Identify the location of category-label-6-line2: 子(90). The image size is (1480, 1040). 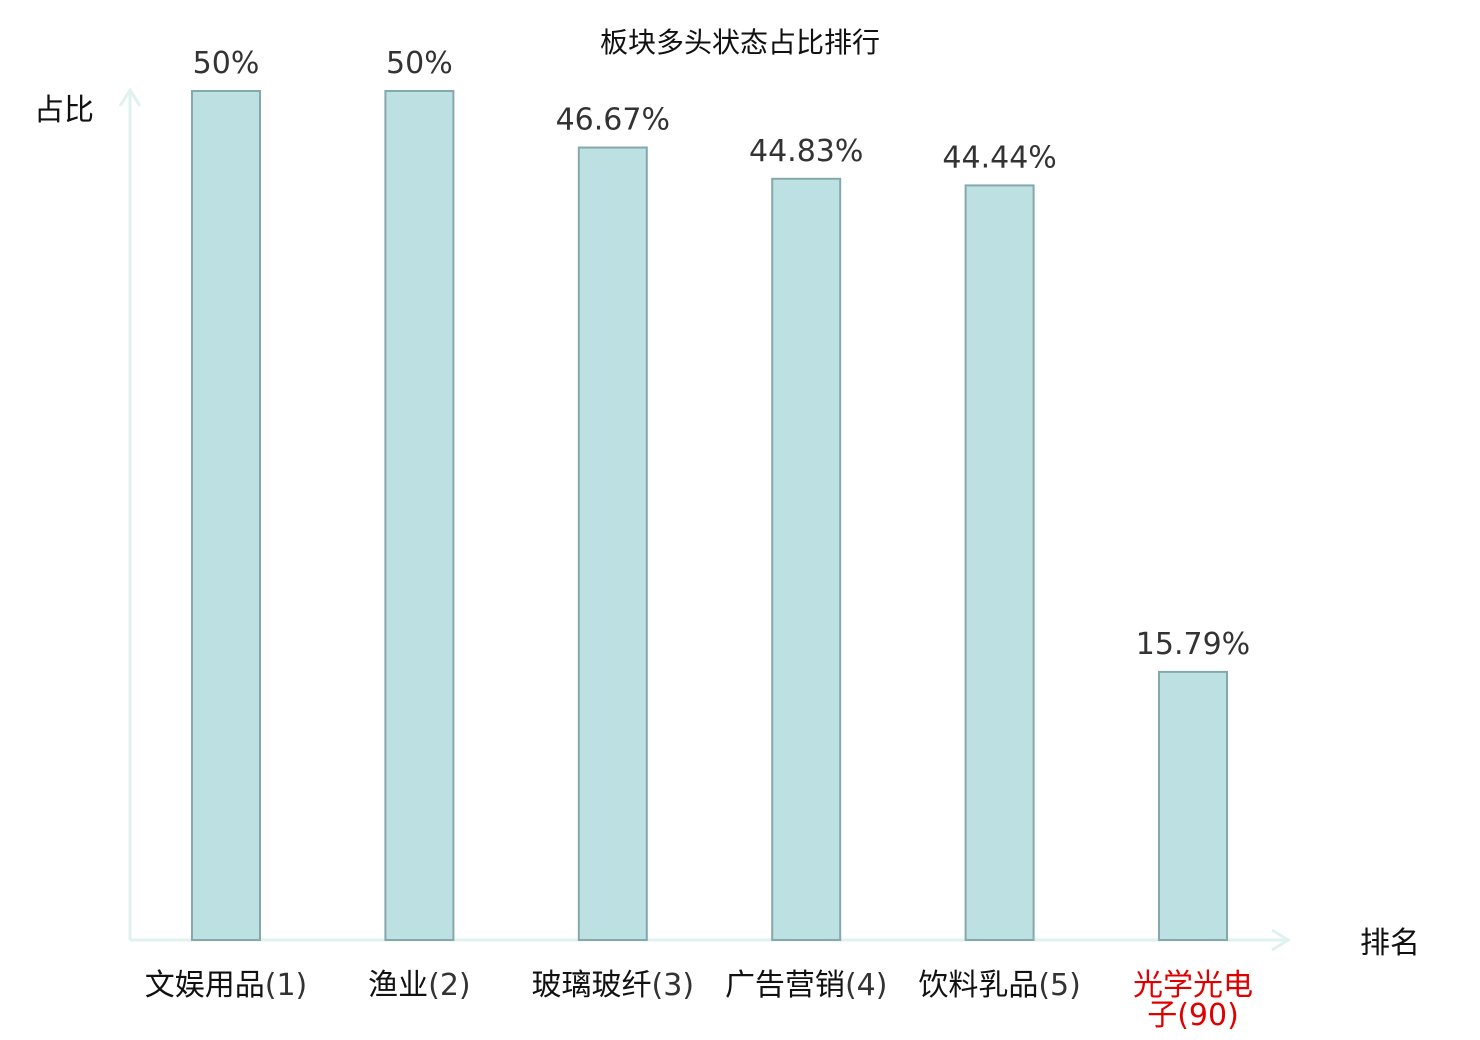
(1193, 1015).